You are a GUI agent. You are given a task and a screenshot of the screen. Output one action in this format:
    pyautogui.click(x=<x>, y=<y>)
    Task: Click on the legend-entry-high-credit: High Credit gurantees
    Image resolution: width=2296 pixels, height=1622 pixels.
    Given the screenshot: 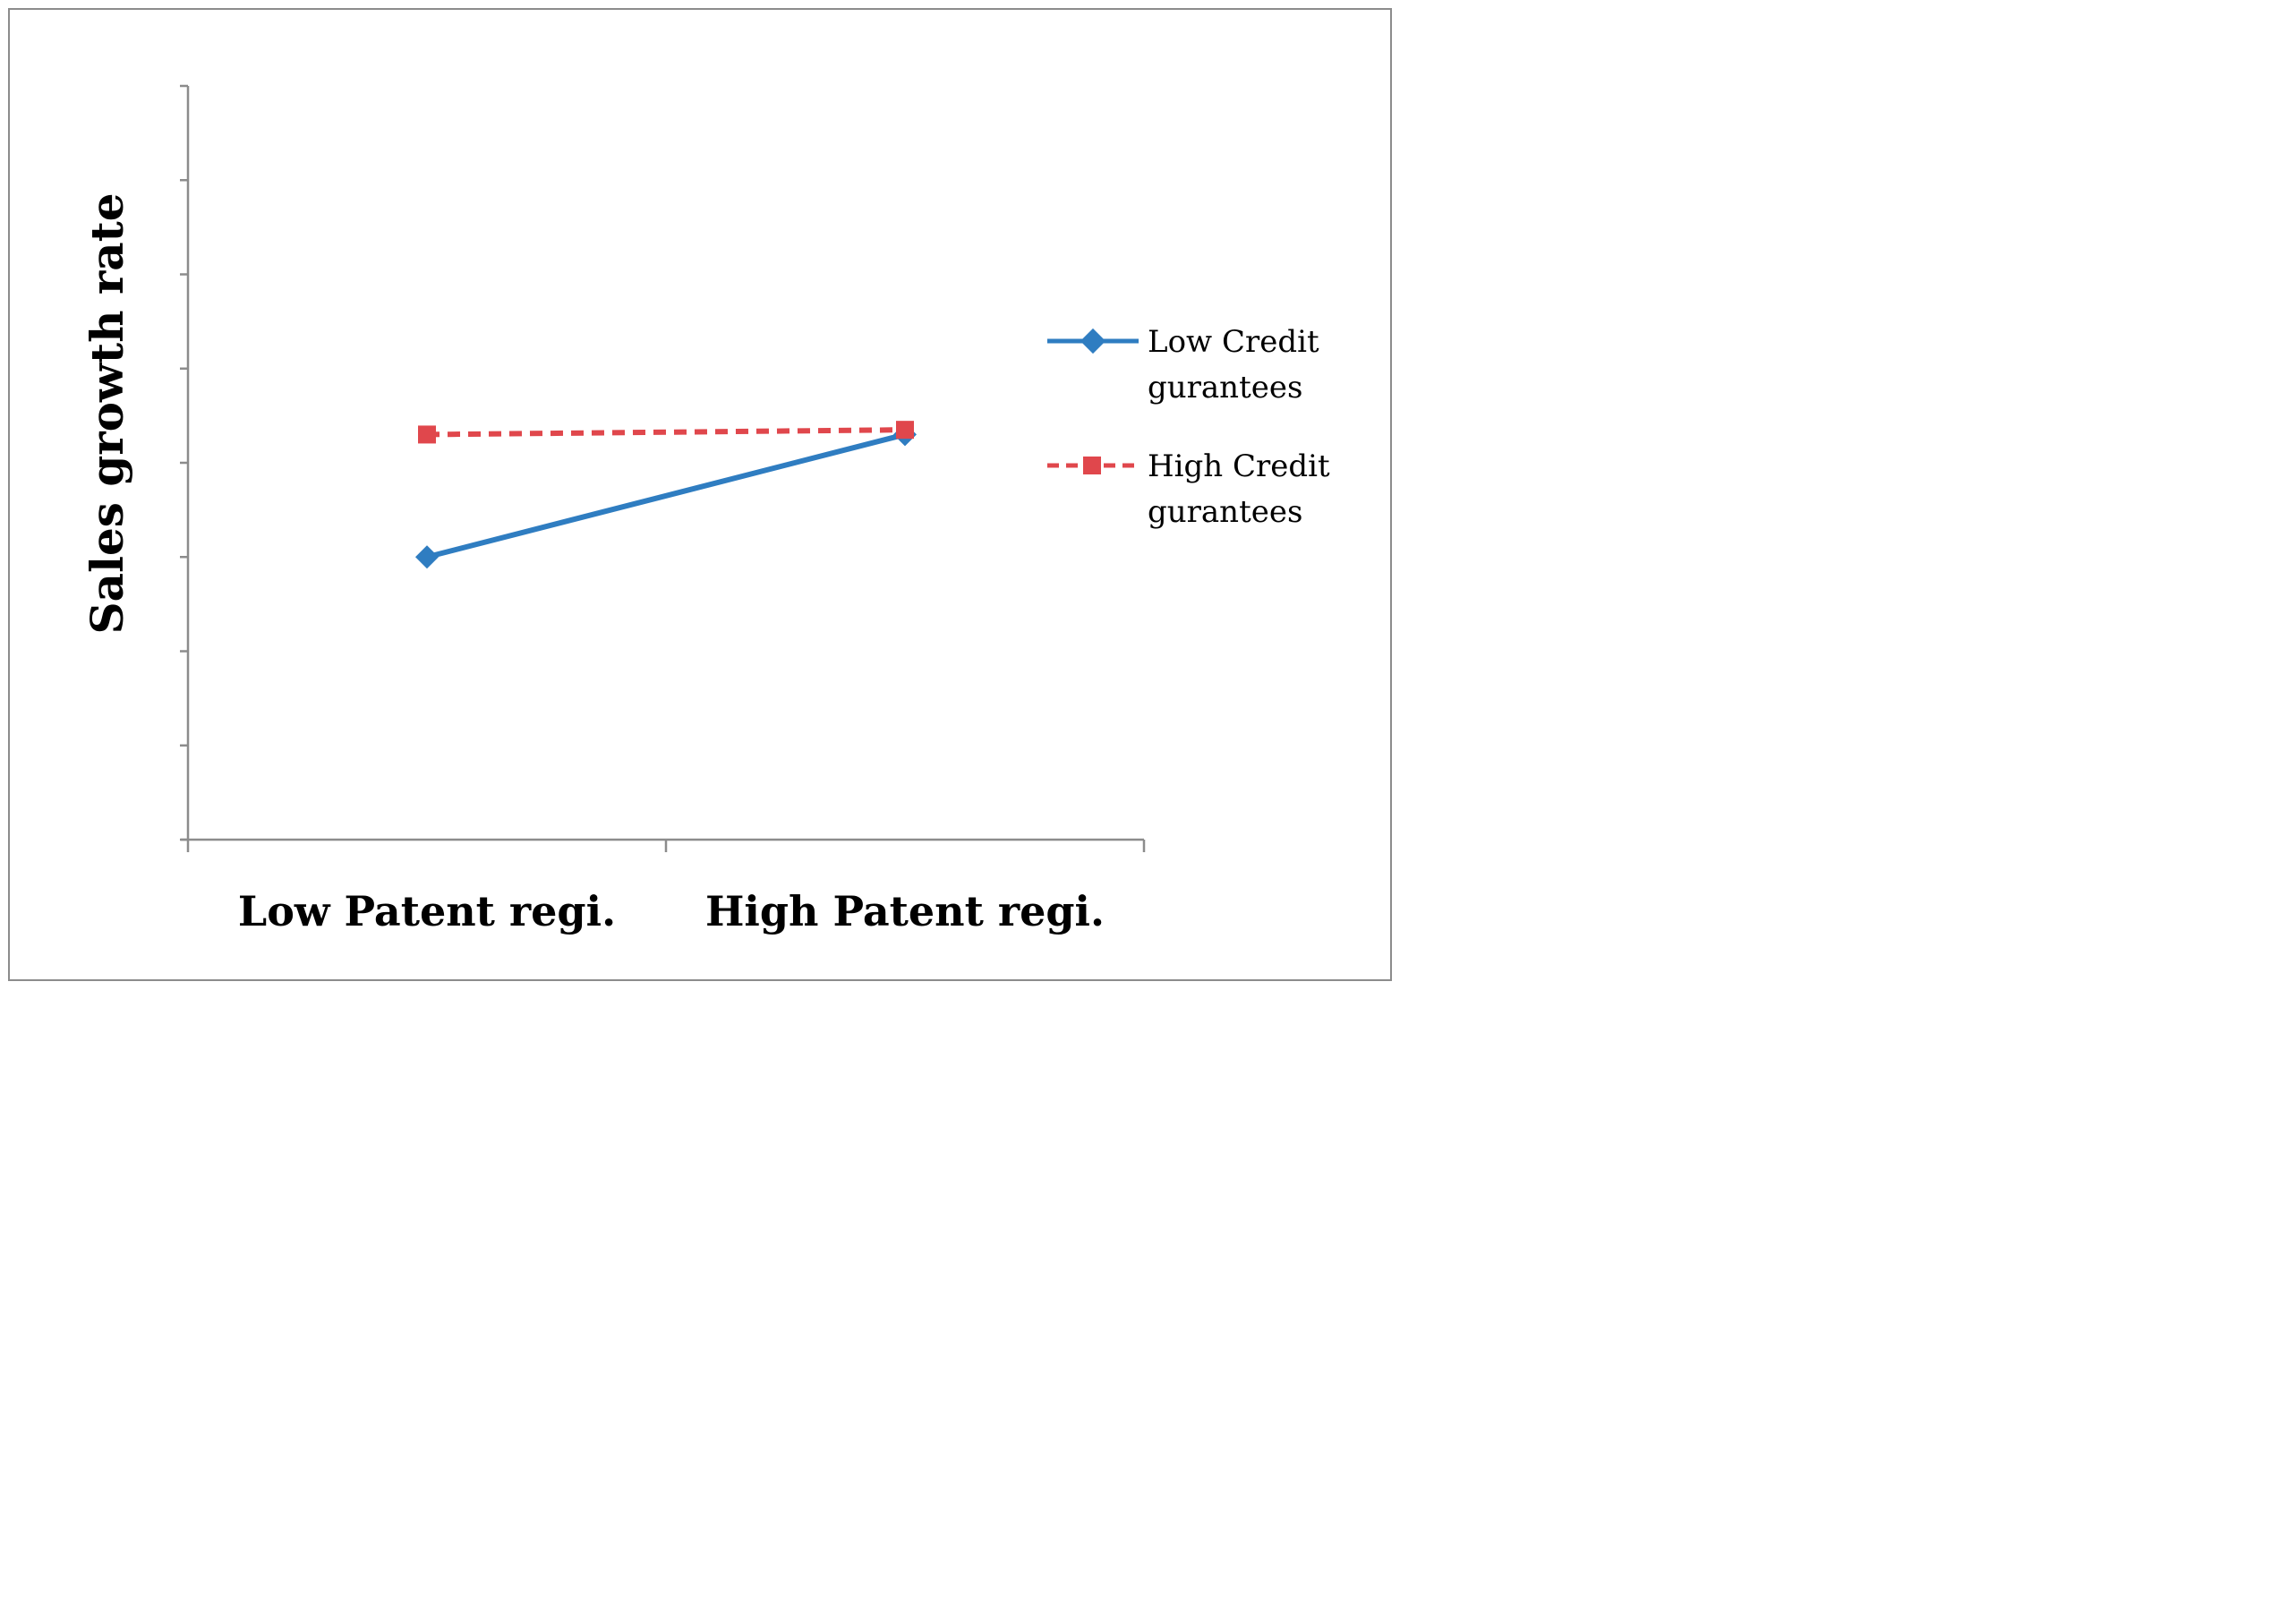 What is the action you would take?
    pyautogui.click(x=1188, y=489)
    